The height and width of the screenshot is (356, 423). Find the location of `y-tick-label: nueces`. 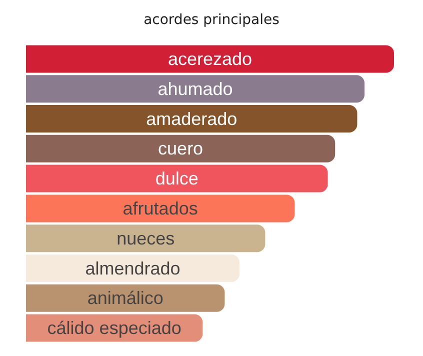

y-tick-label: nueces is located at coordinates (145, 238).